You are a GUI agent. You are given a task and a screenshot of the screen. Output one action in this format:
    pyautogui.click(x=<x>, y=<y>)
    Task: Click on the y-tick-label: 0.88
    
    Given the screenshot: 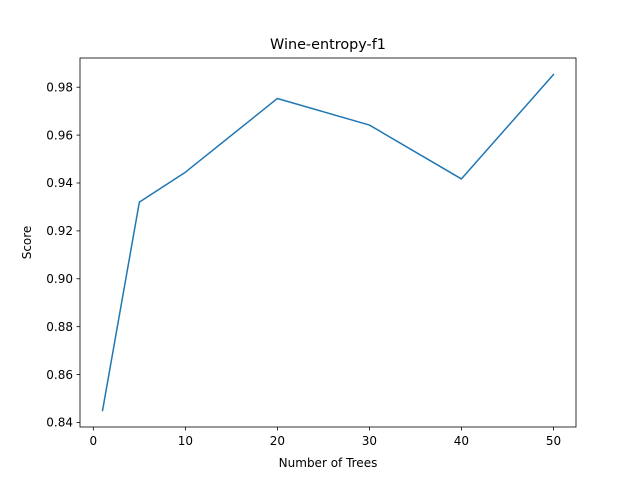 What is the action you would take?
    pyautogui.click(x=59, y=327)
    